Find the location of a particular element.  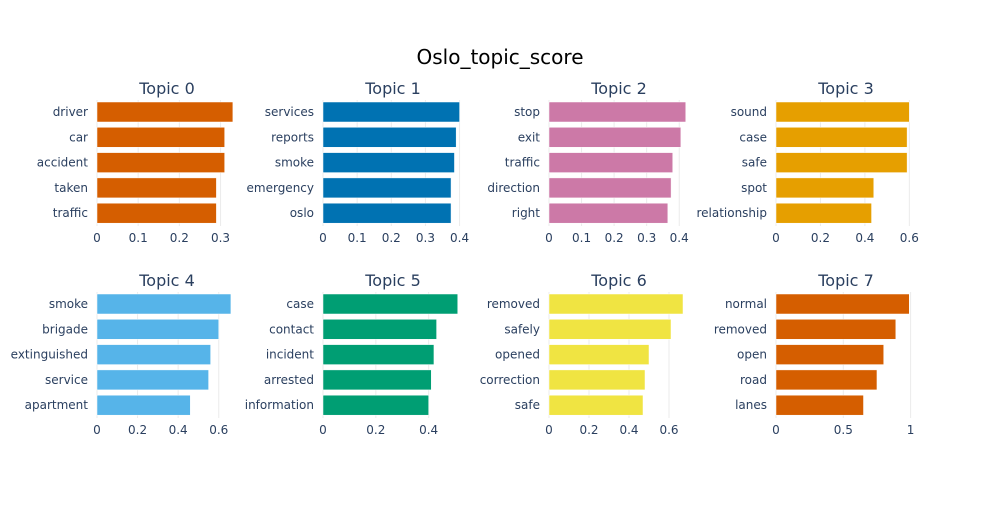

subplot-title: Topic 2 is located at coordinates (618, 88).